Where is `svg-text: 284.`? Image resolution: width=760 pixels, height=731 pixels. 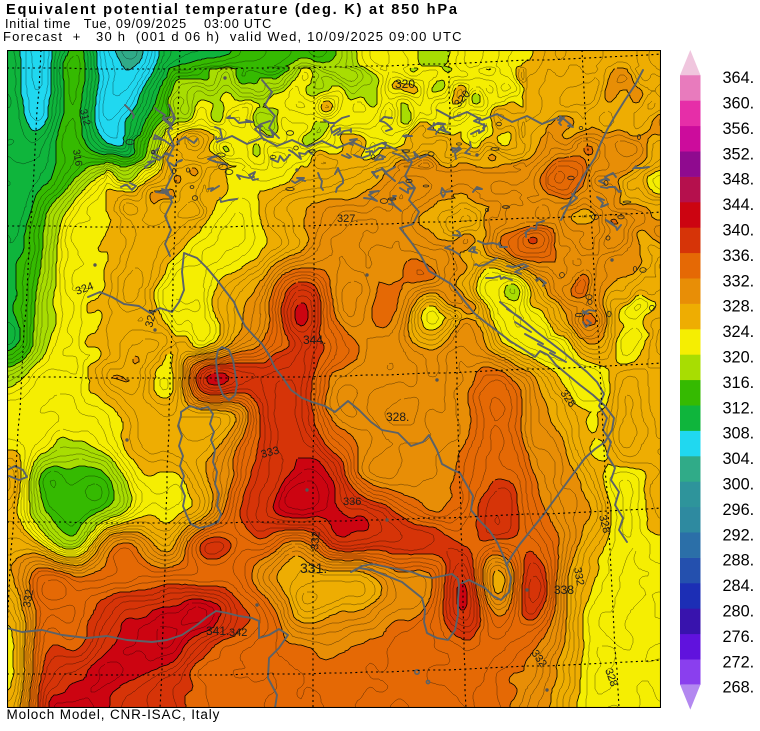
svg-text: 284. is located at coordinates (739, 586).